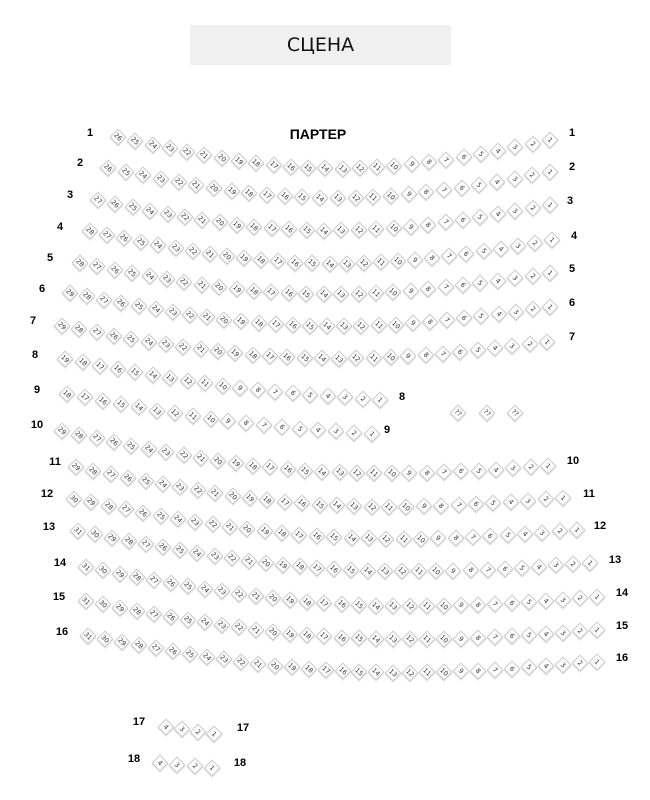 The height and width of the screenshot is (800, 650). What do you see at coordinates (487, 413) in the screenshot?
I see `seat: ??` at bounding box center [487, 413].